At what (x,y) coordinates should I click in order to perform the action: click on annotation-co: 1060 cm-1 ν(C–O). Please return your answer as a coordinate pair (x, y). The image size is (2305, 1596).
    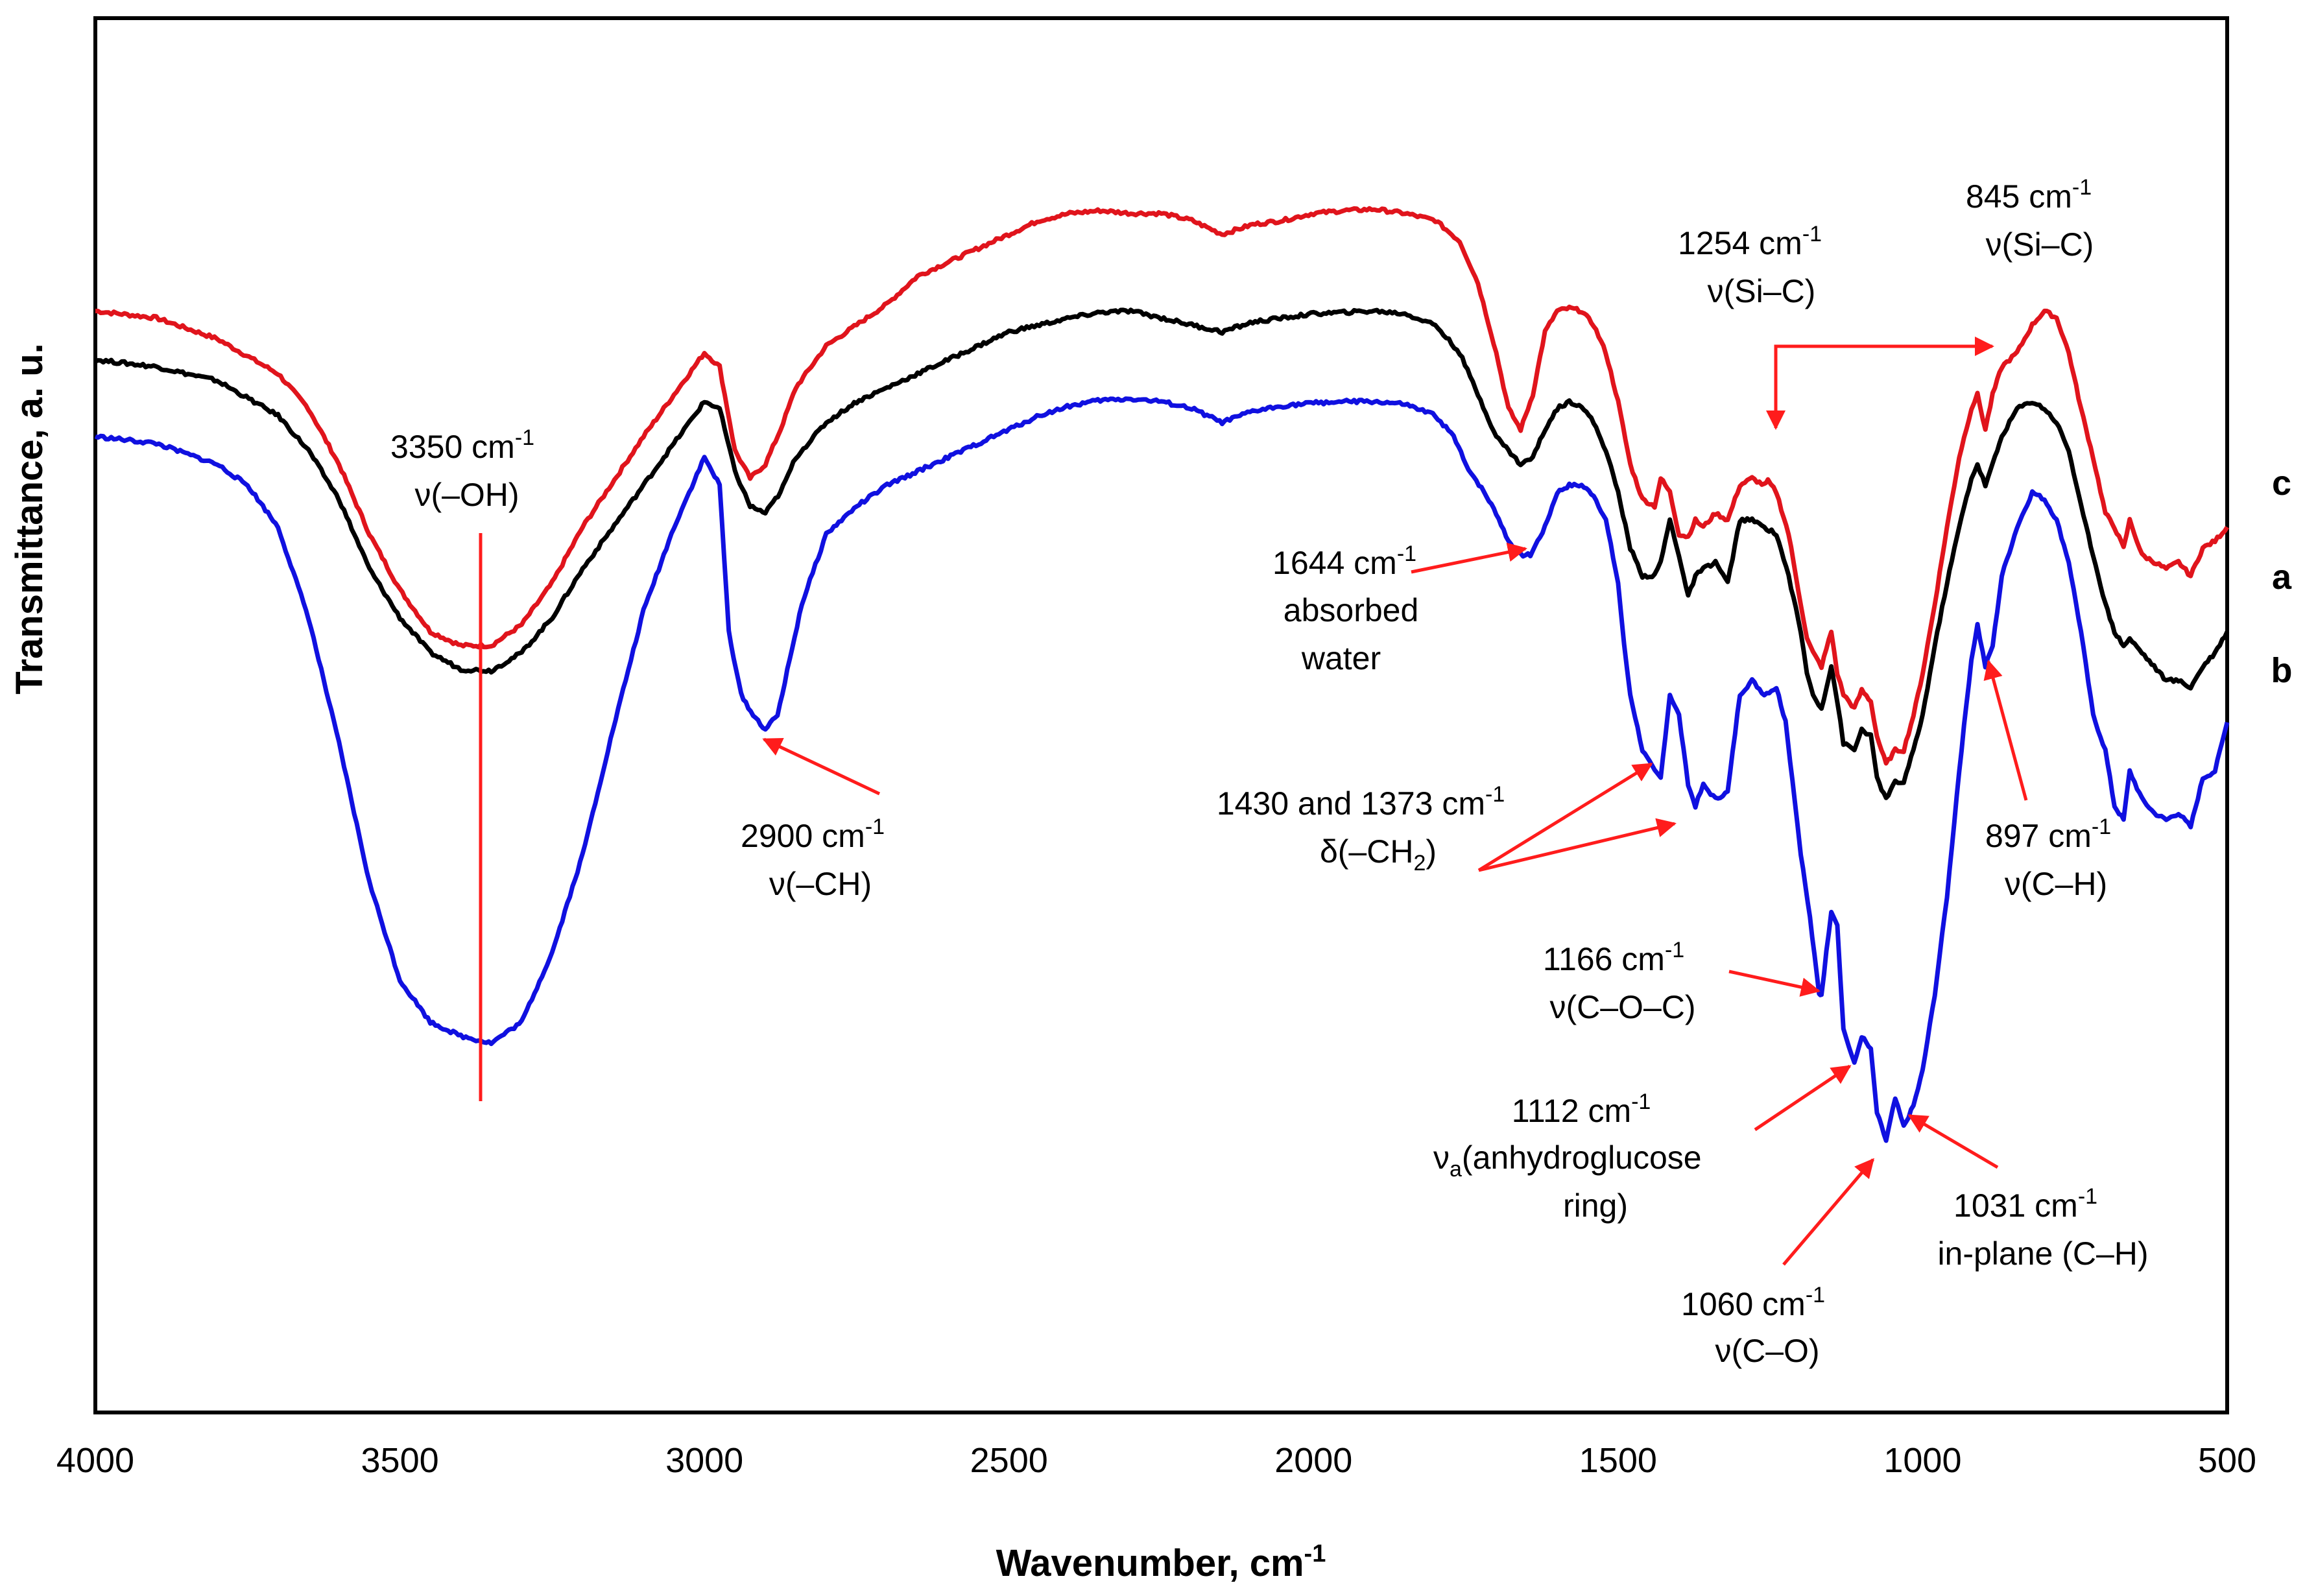
    Looking at the image, I should click on (1757, 1321).